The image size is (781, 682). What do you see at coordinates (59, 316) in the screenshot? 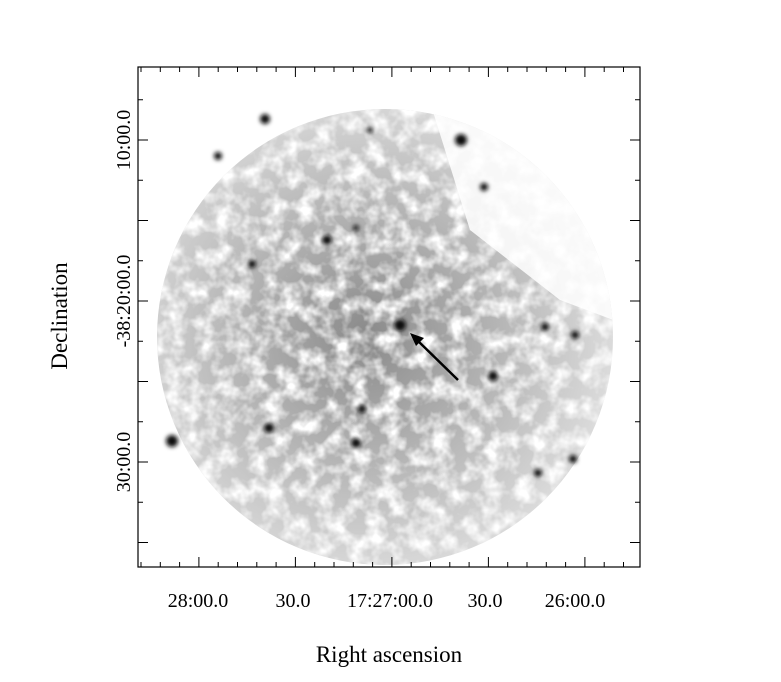
I see `y-axis-title: Declination` at bounding box center [59, 316].